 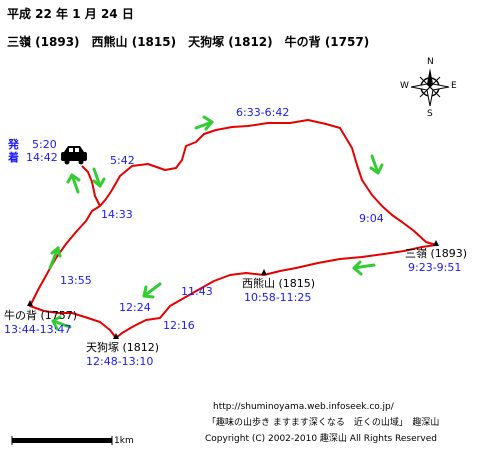 What do you see at coordinates (430, 87) in the screenshot?
I see `compass-rose-icon` at bounding box center [430, 87].